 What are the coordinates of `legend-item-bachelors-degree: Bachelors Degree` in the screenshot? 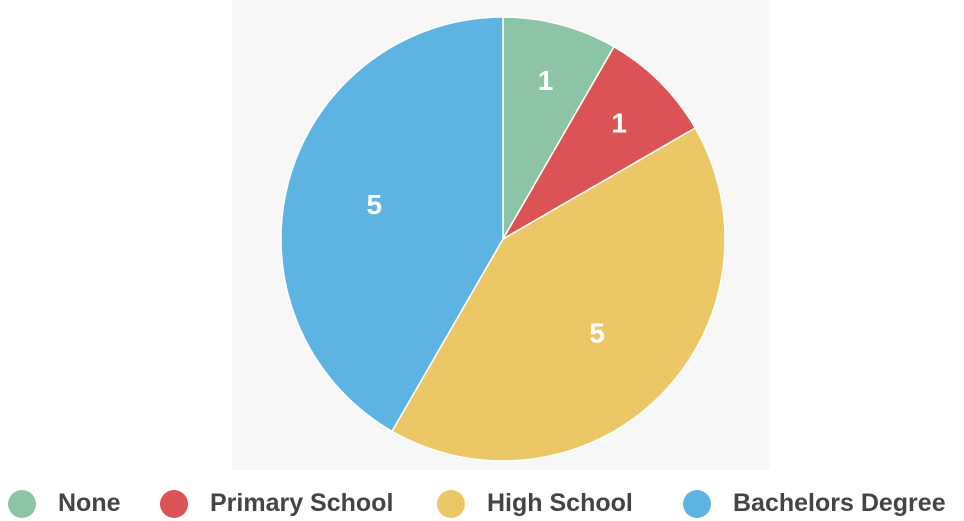 It's located at (814, 503).